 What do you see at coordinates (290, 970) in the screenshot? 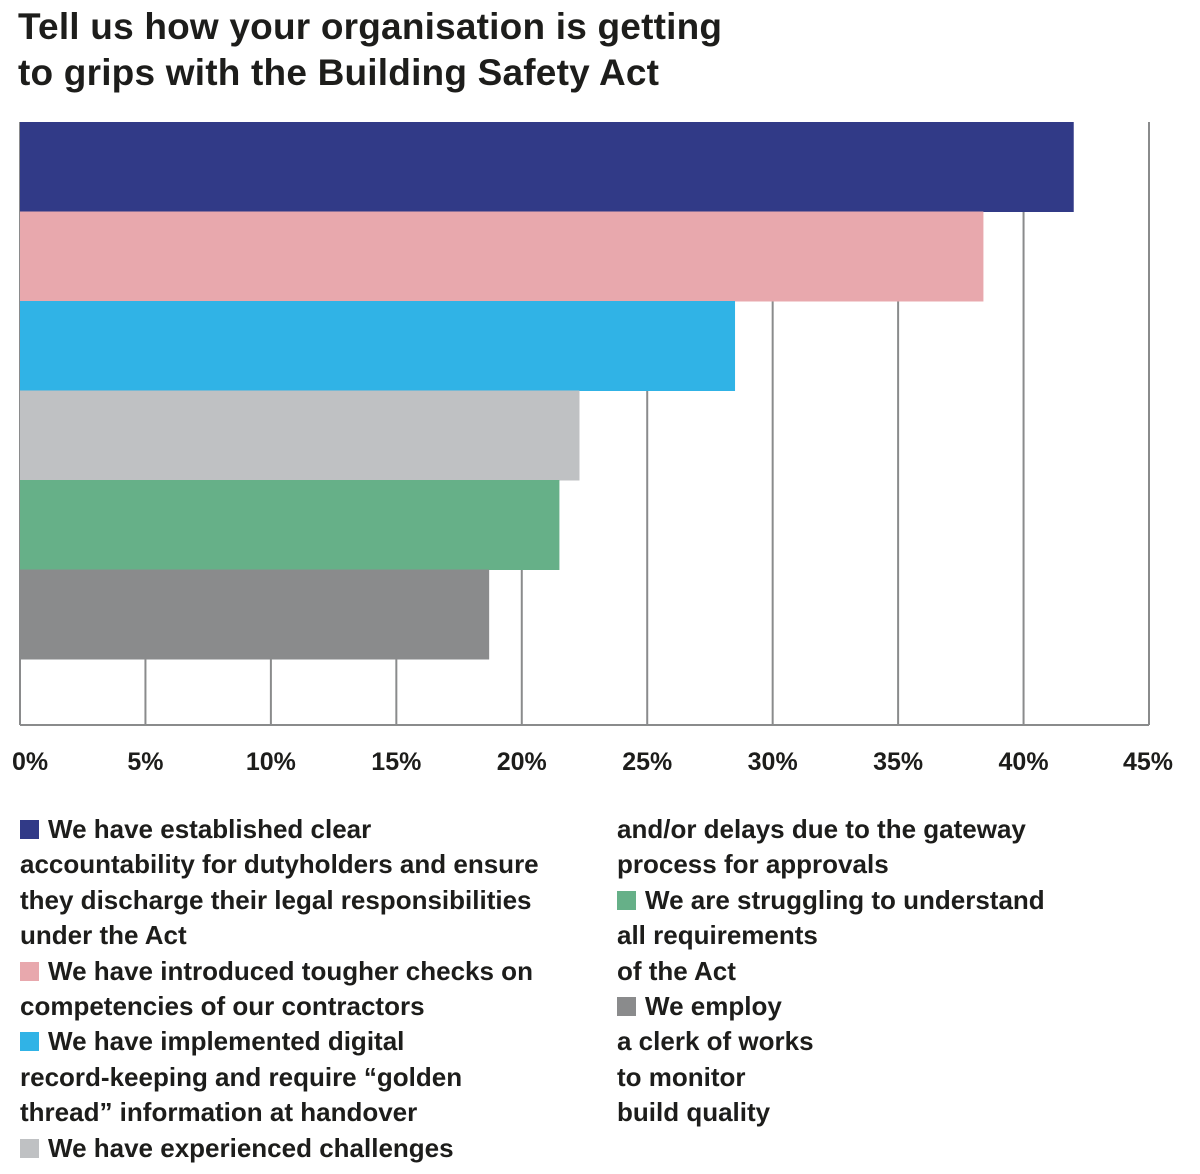
I see `legend-text: We have introduced tougher checks on` at bounding box center [290, 970].